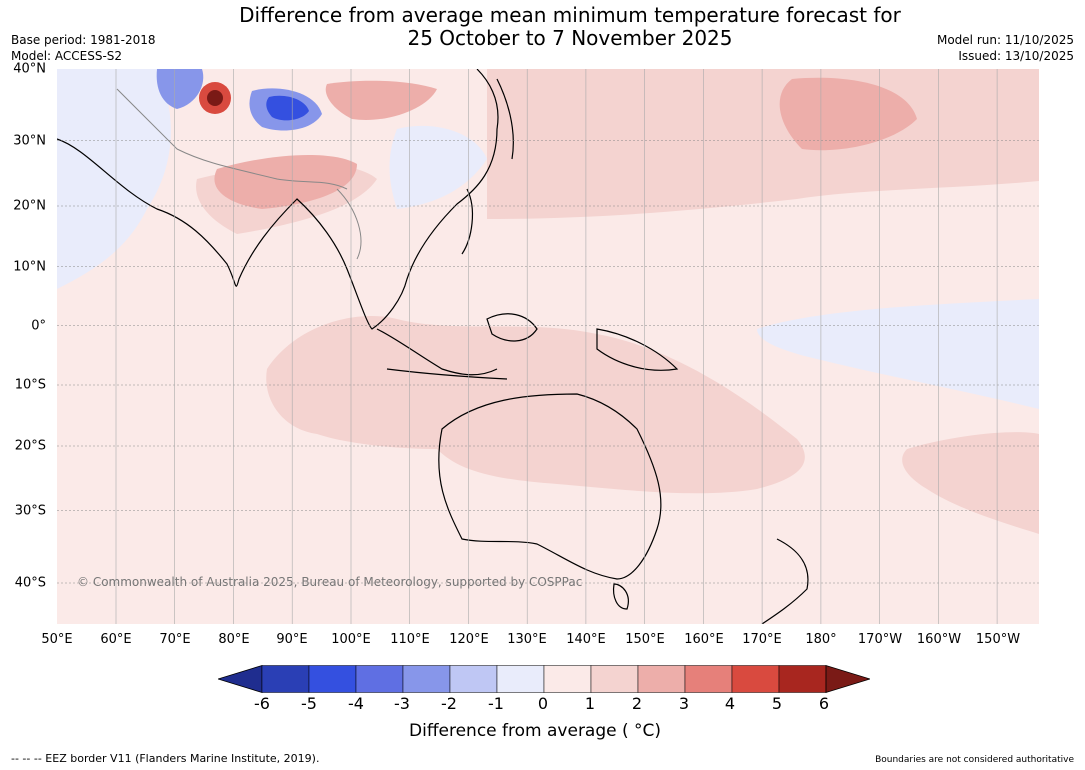 The image size is (1085, 770). I want to click on colorbar-tick: 0, so click(543, 703).